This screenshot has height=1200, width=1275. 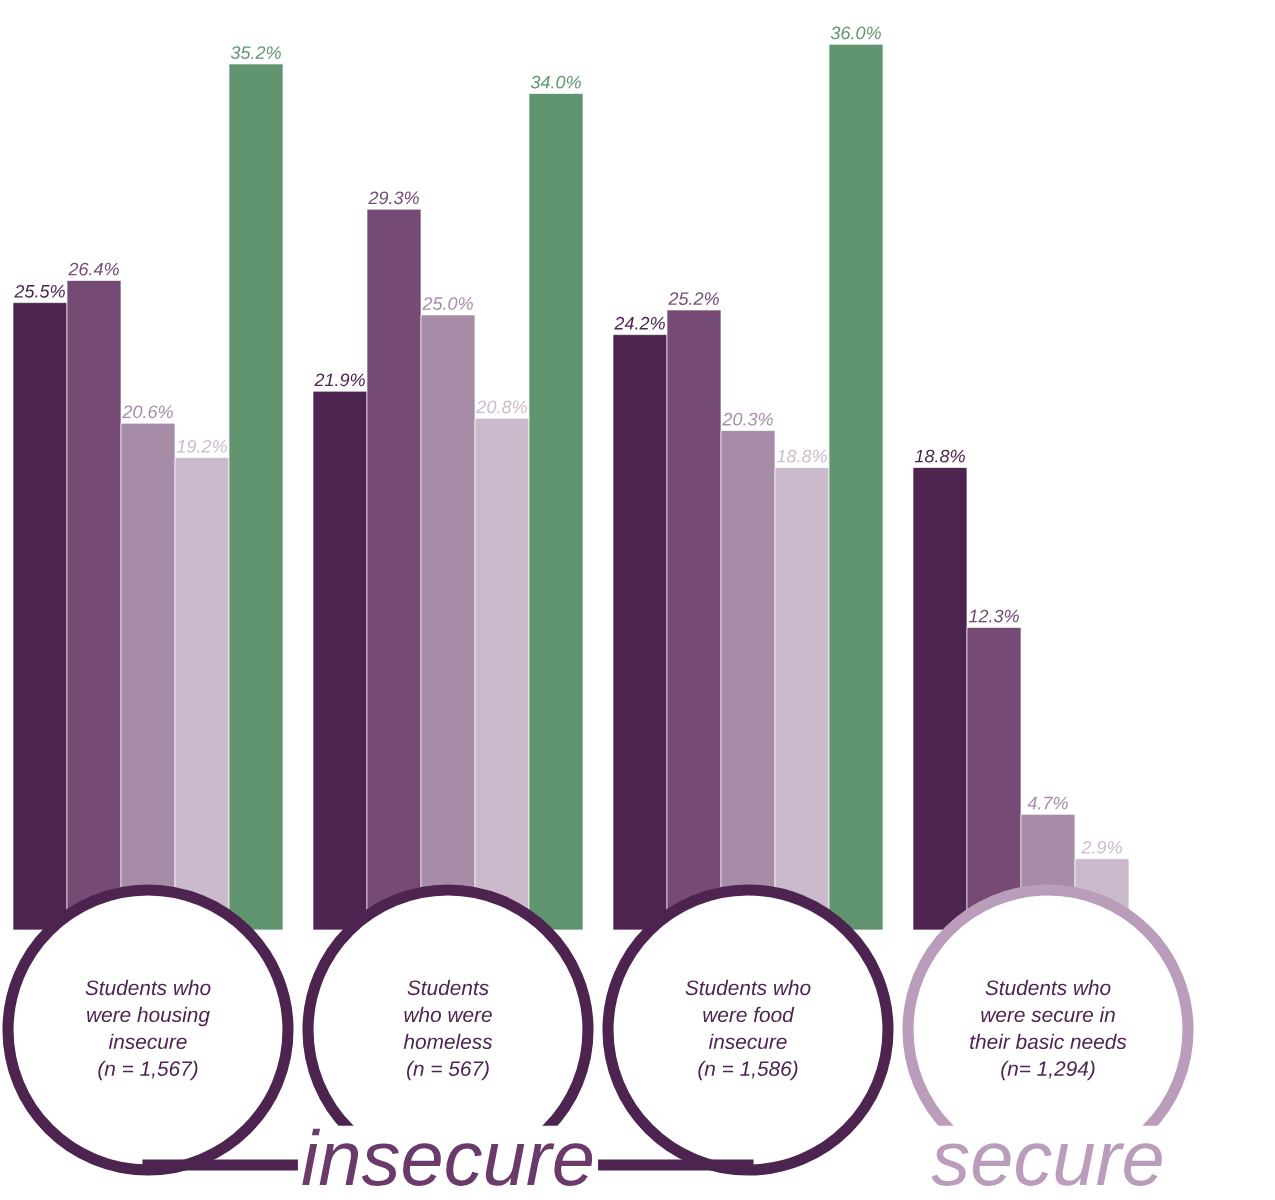 What do you see at coordinates (255, 53) in the screenshot?
I see `data-label: 35.2%` at bounding box center [255, 53].